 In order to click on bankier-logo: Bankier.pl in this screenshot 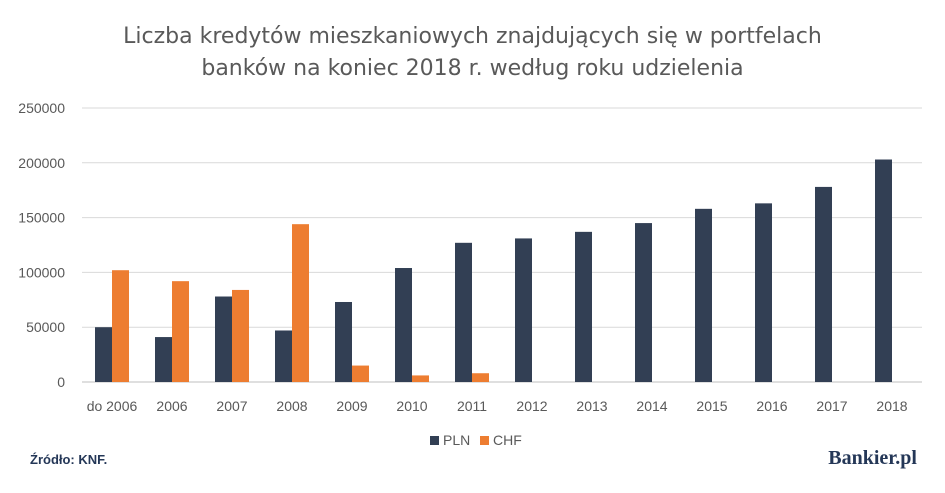, I will do `click(872, 458)`.